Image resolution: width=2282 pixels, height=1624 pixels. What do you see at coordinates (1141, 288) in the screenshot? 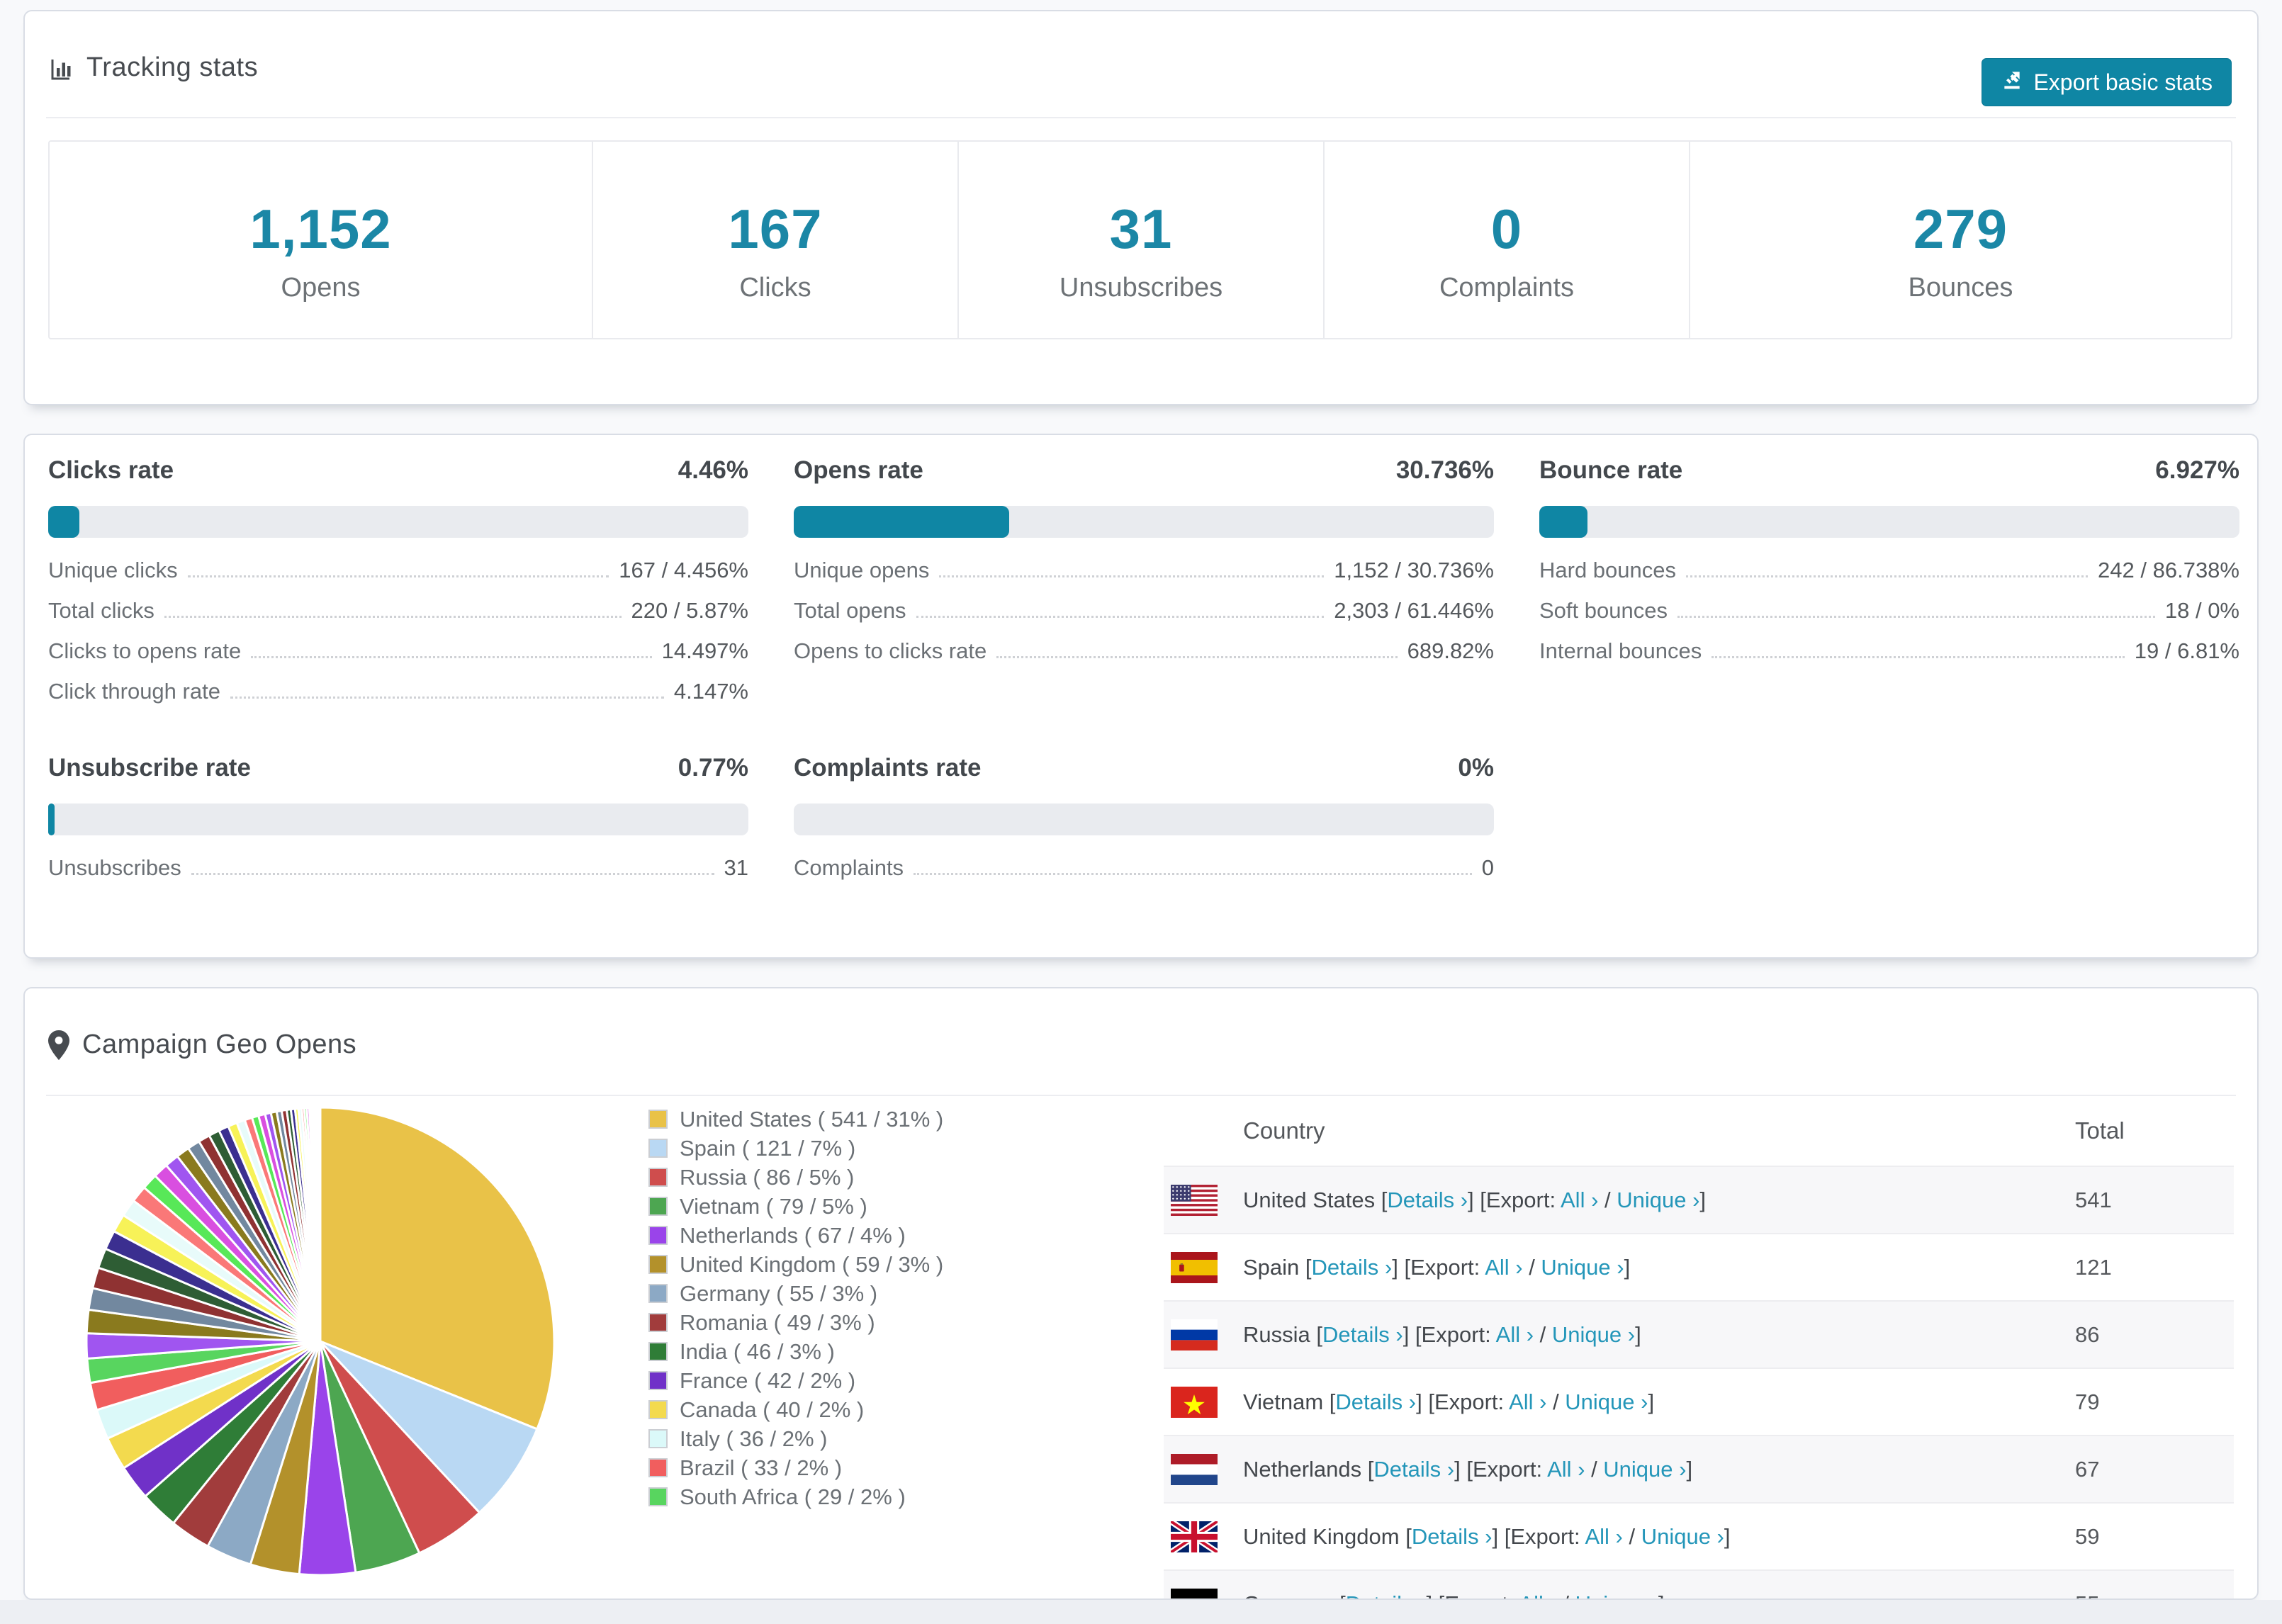
I see `stat-label: Unsubscribes` at bounding box center [1141, 288].